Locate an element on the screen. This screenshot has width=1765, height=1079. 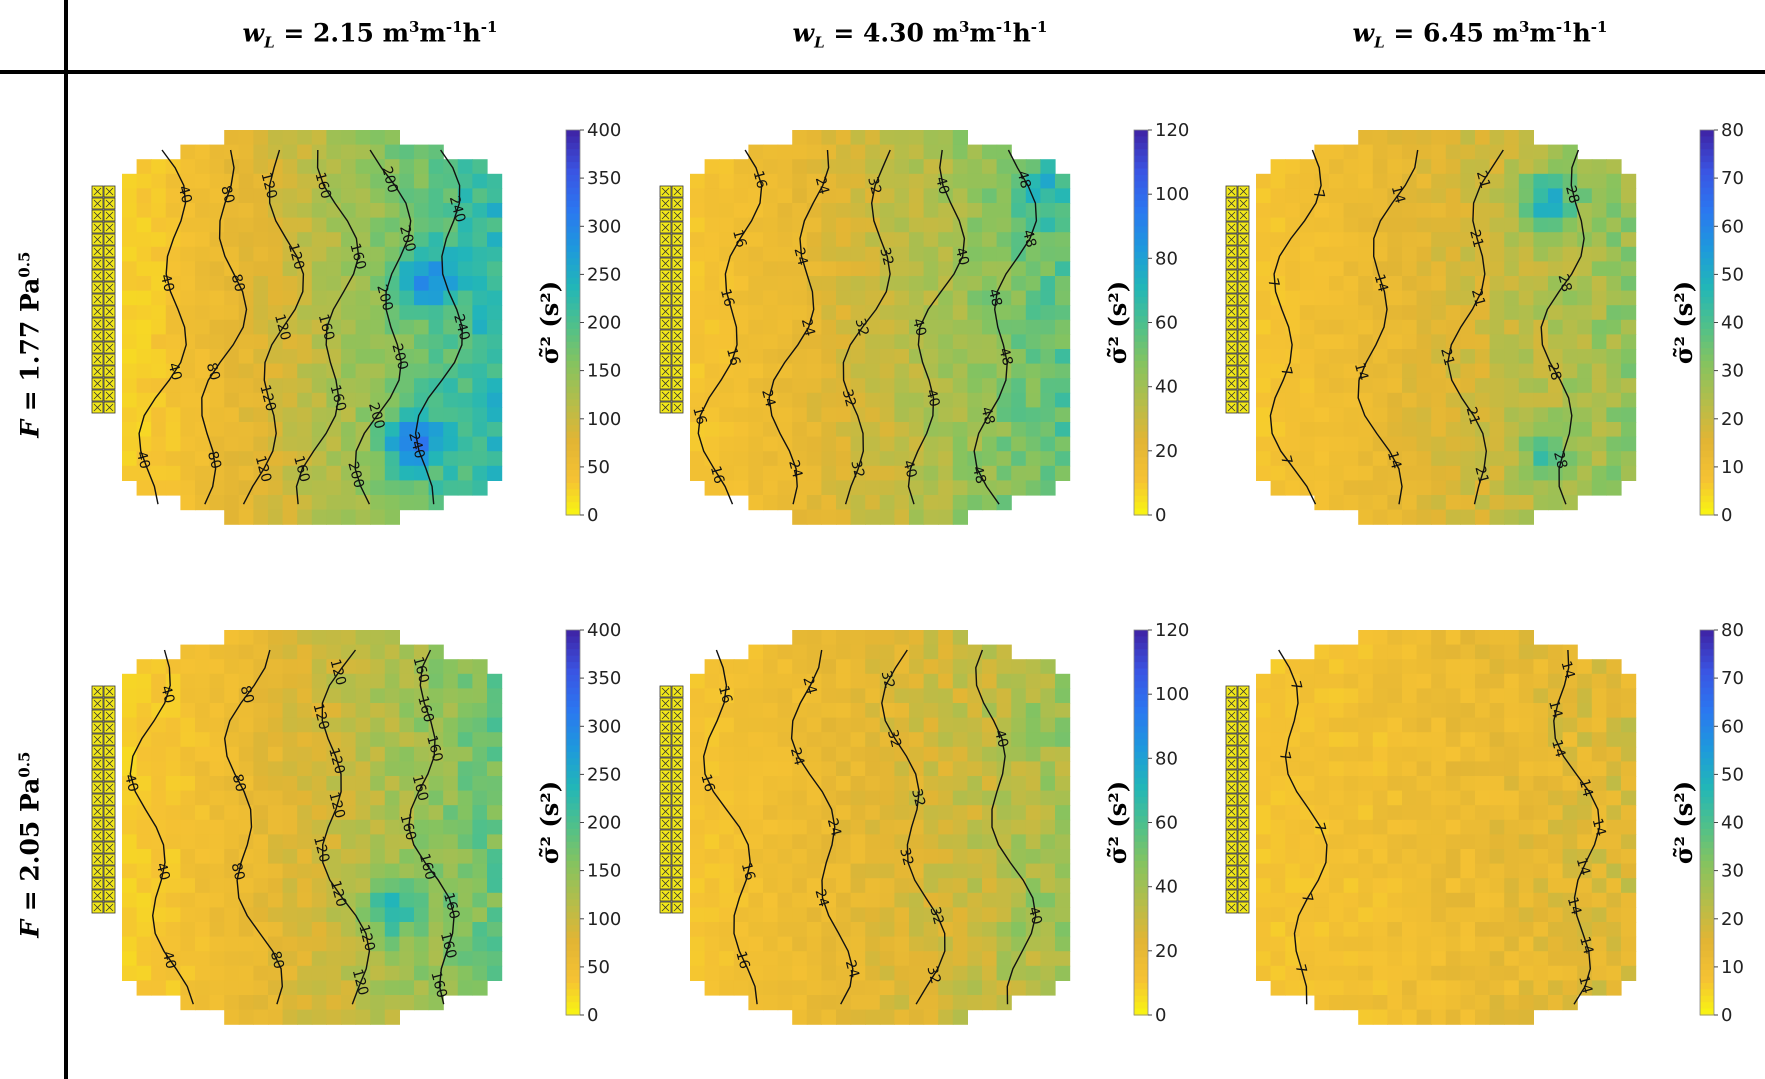
colorbar-tick-label: 0 is located at coordinates (592, 1015).